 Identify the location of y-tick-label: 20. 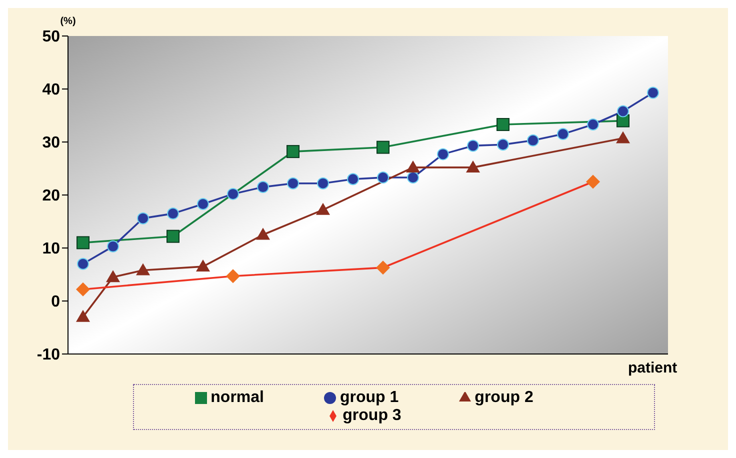
(51, 196).